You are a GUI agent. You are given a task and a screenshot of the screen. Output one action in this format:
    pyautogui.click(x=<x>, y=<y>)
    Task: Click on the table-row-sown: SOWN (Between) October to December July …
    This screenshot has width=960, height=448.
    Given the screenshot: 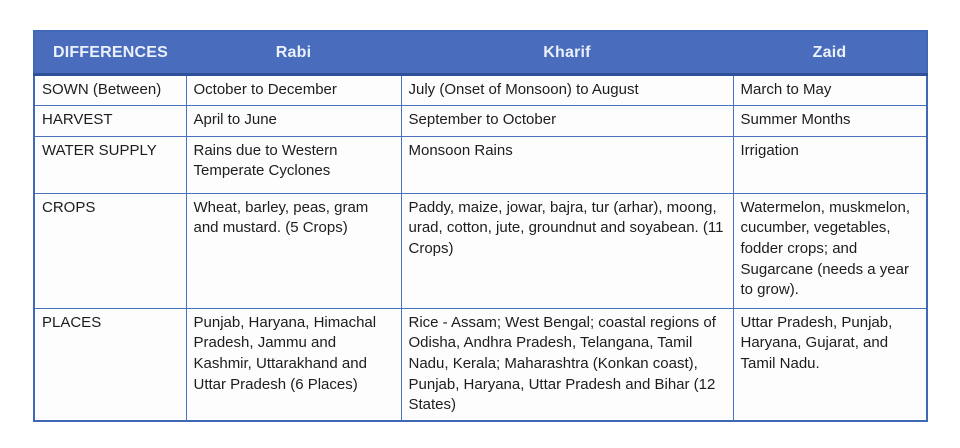 What is the action you would take?
    pyautogui.click(x=480, y=90)
    